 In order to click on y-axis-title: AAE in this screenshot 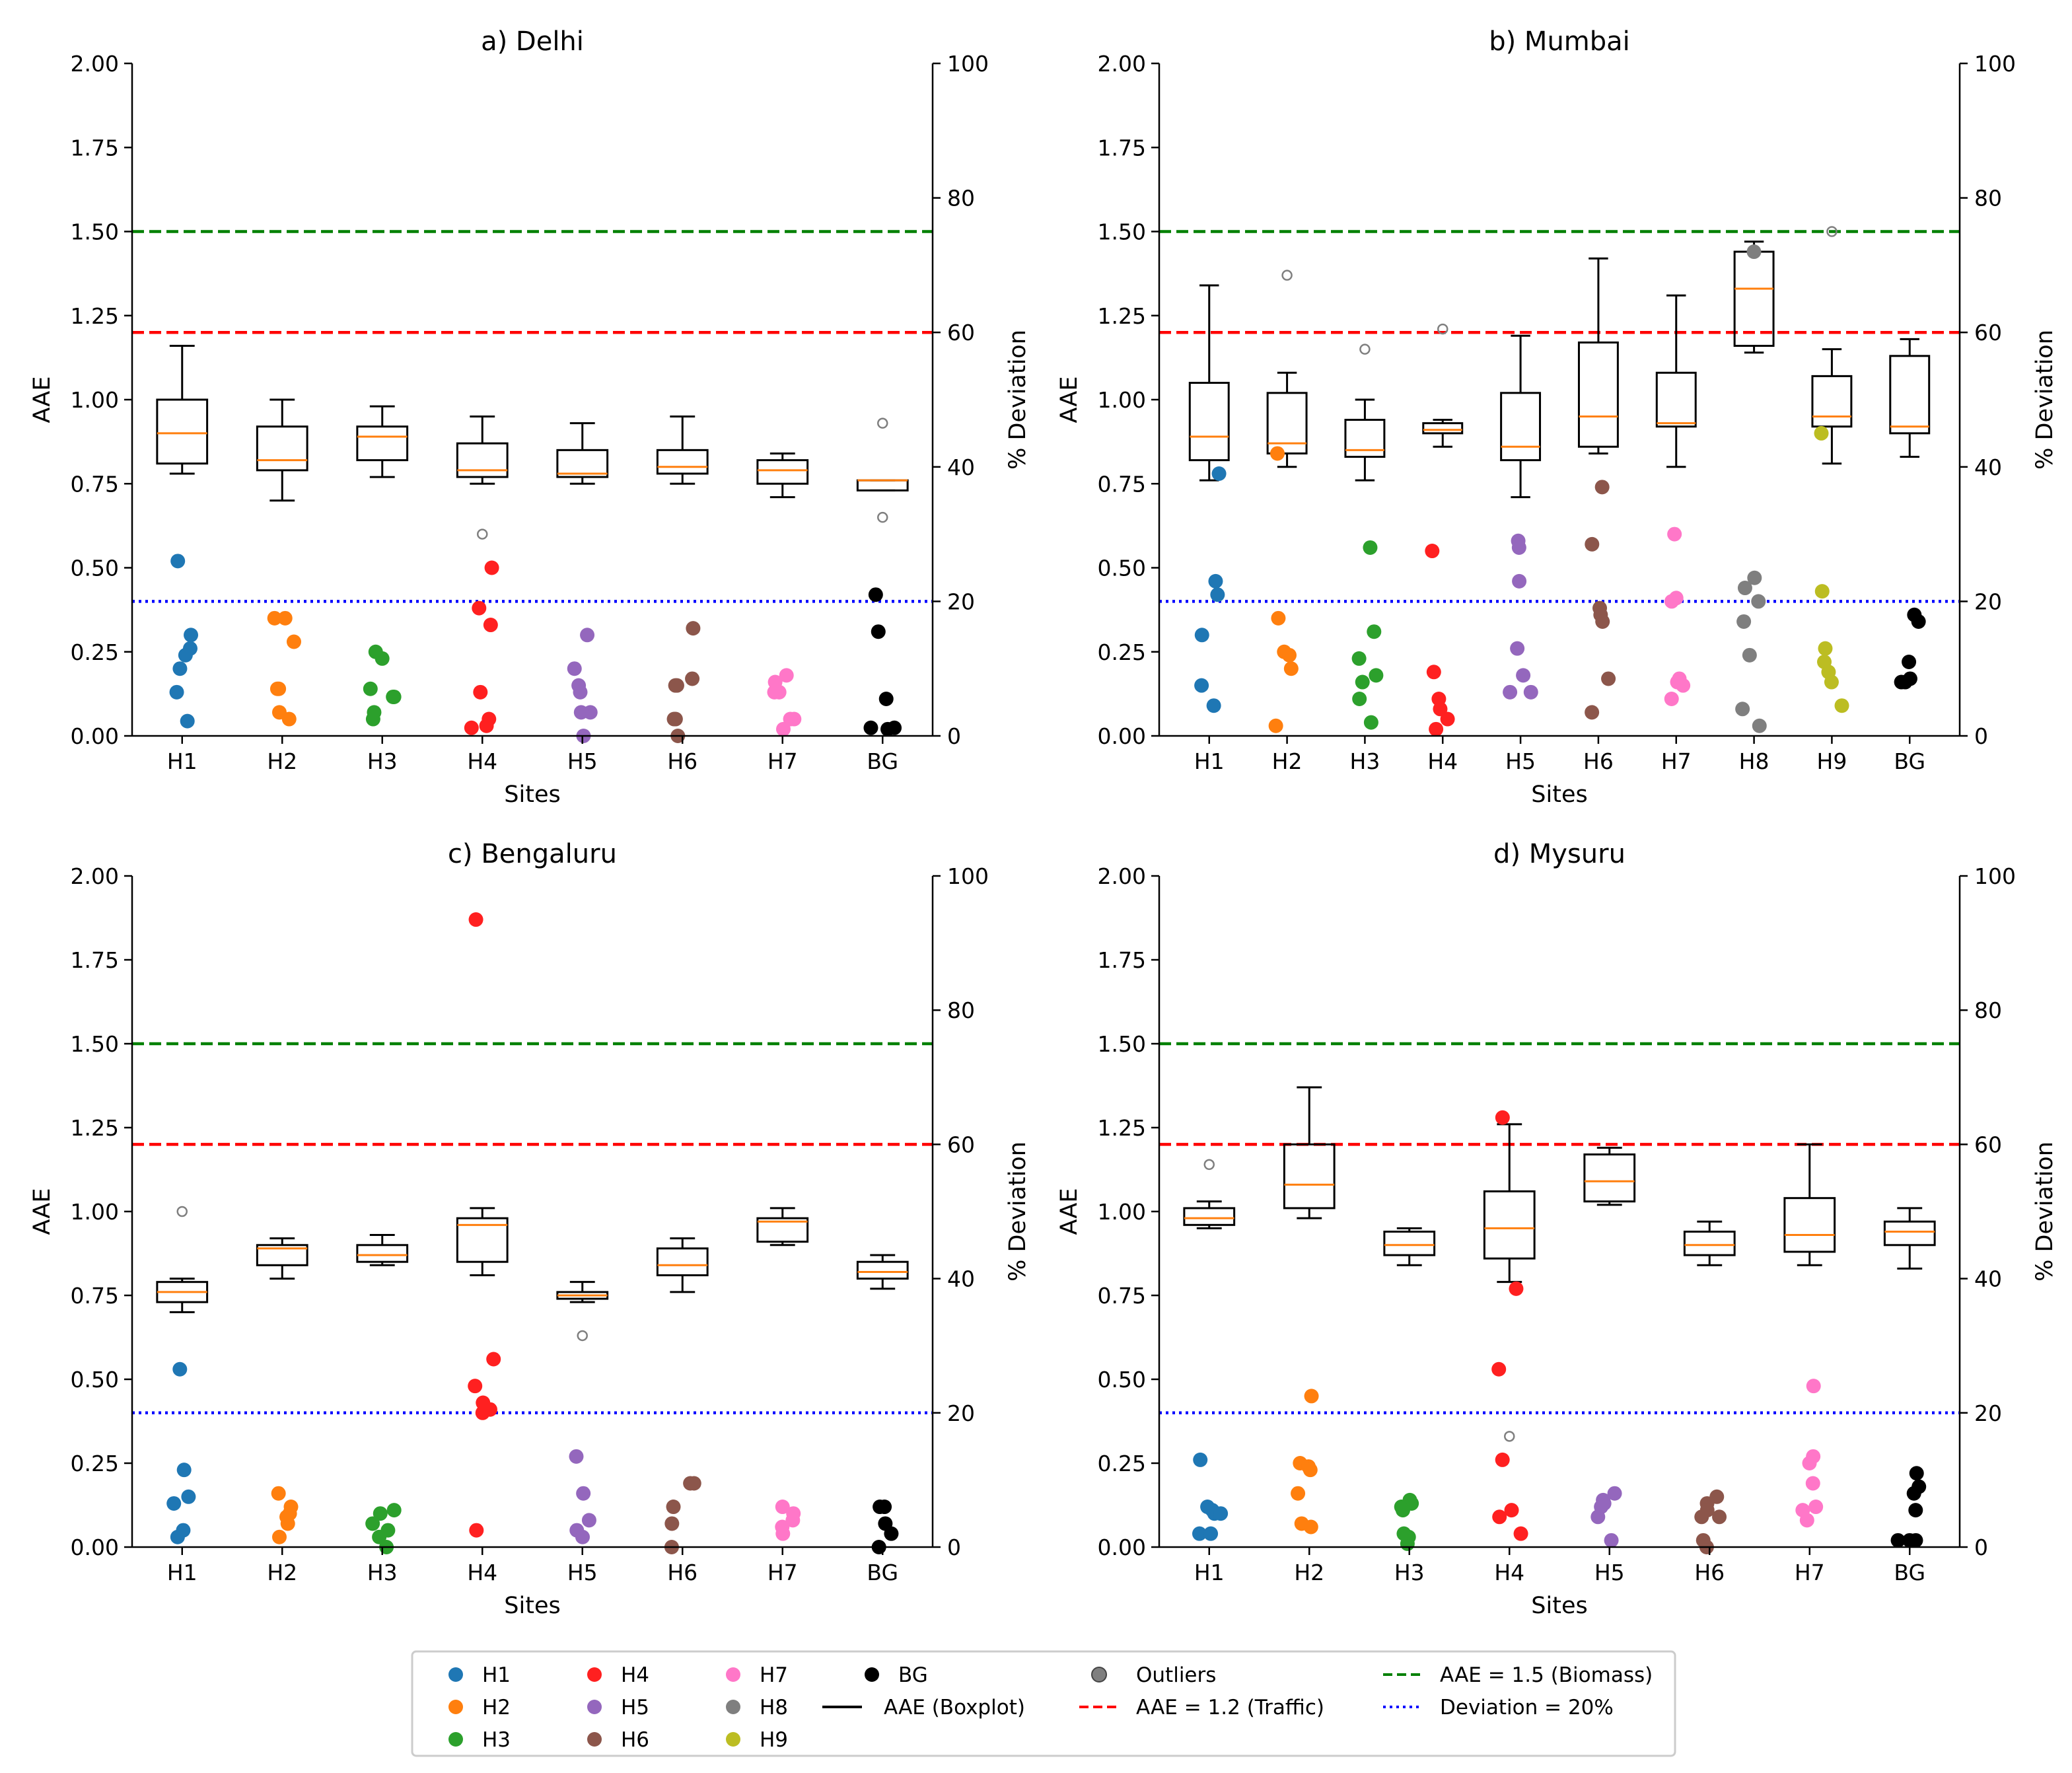, I will do `click(1069, 400)`.